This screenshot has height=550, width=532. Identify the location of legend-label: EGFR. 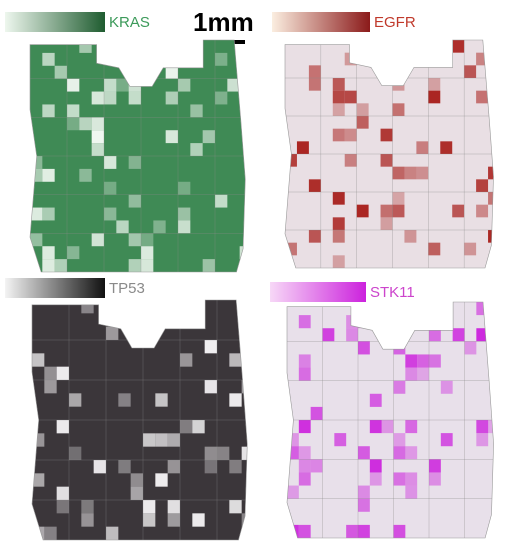
(395, 22).